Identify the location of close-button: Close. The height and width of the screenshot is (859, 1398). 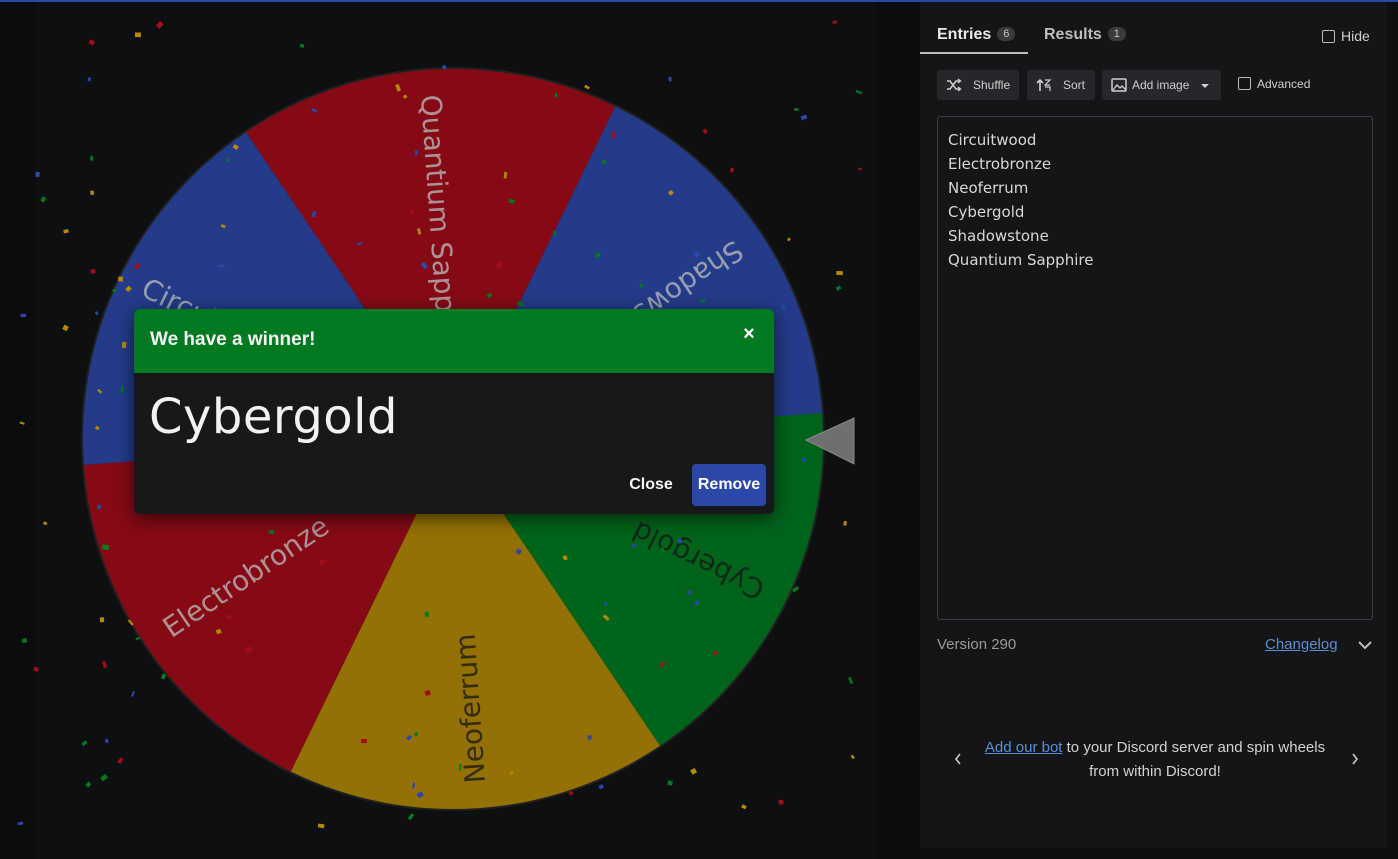
(651, 484).